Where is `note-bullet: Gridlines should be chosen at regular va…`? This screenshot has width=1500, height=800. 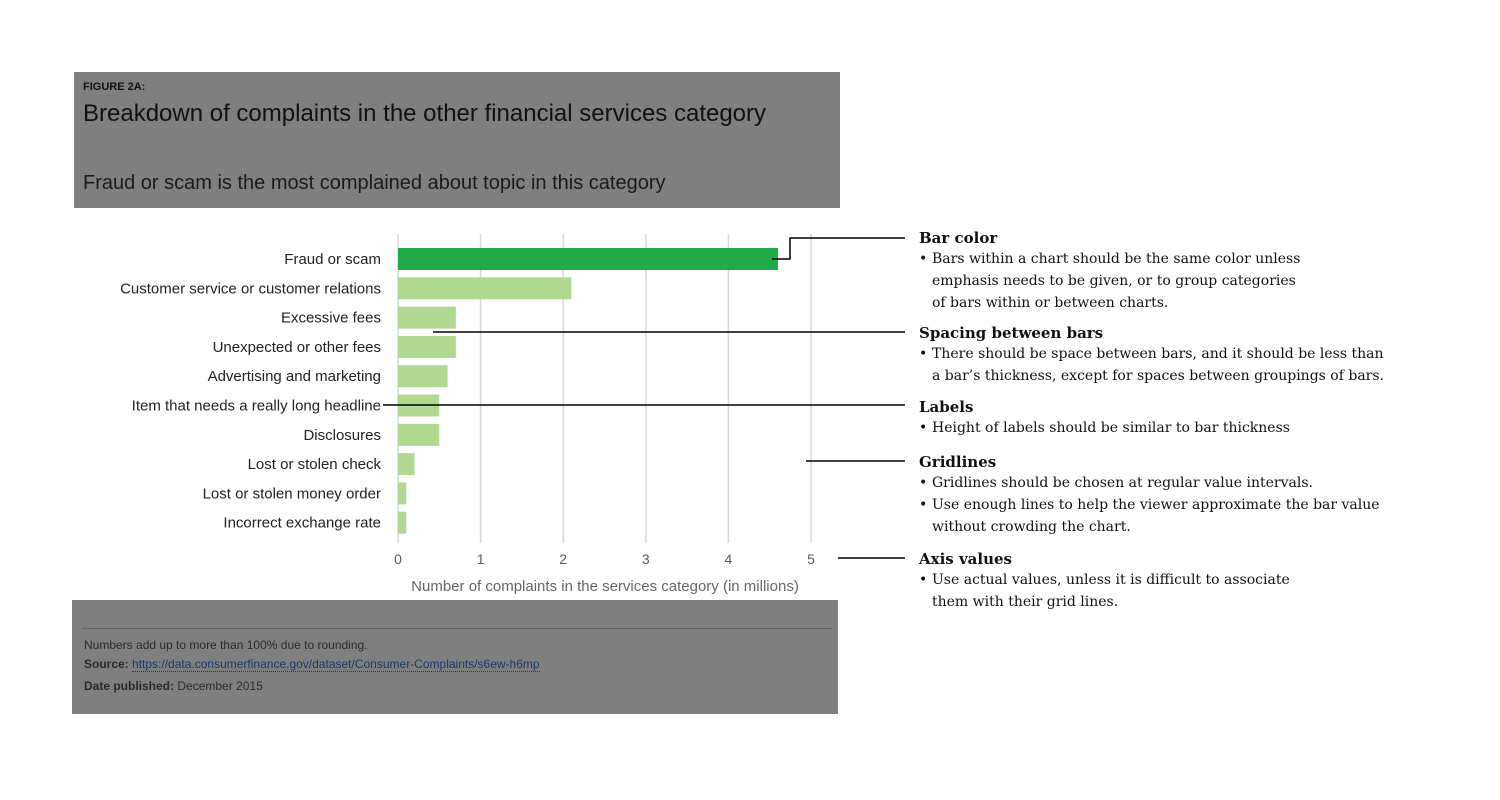 note-bullet: Gridlines should be chosen at regular va… is located at coordinates (1153, 483).